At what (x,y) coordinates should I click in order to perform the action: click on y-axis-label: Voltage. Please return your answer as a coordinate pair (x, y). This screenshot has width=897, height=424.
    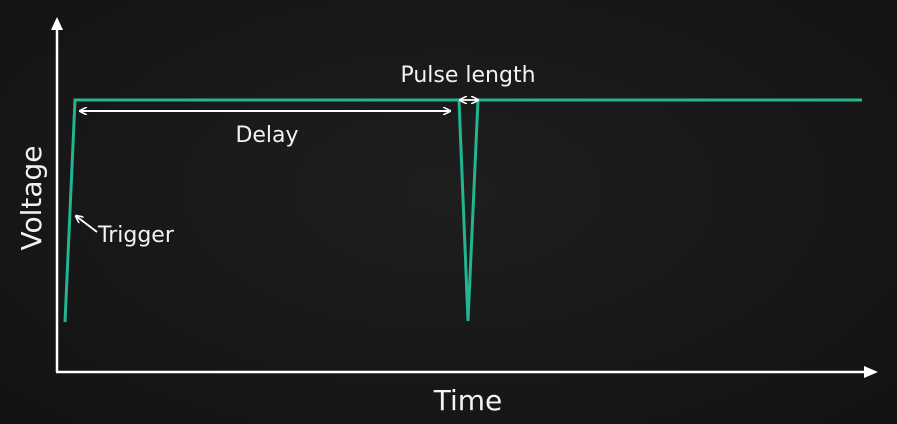
    Looking at the image, I should click on (31, 197).